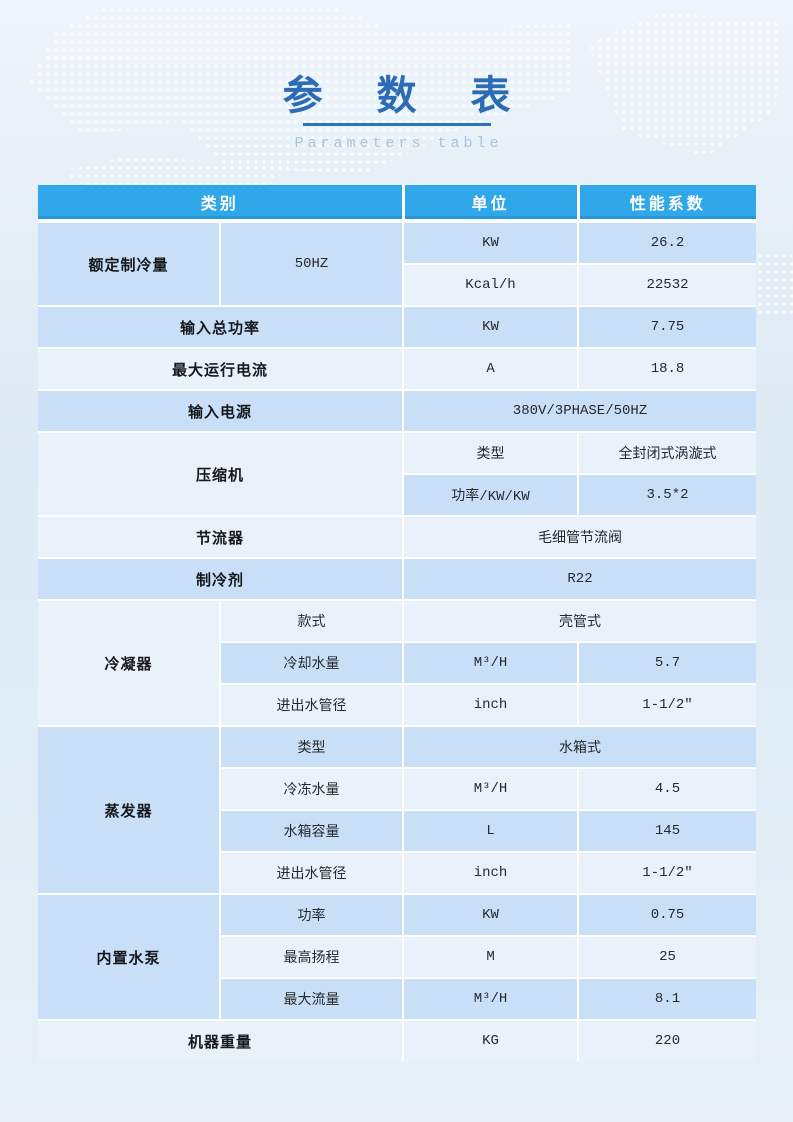  What do you see at coordinates (491, 369) in the screenshot?
I see `unit-cell: A` at bounding box center [491, 369].